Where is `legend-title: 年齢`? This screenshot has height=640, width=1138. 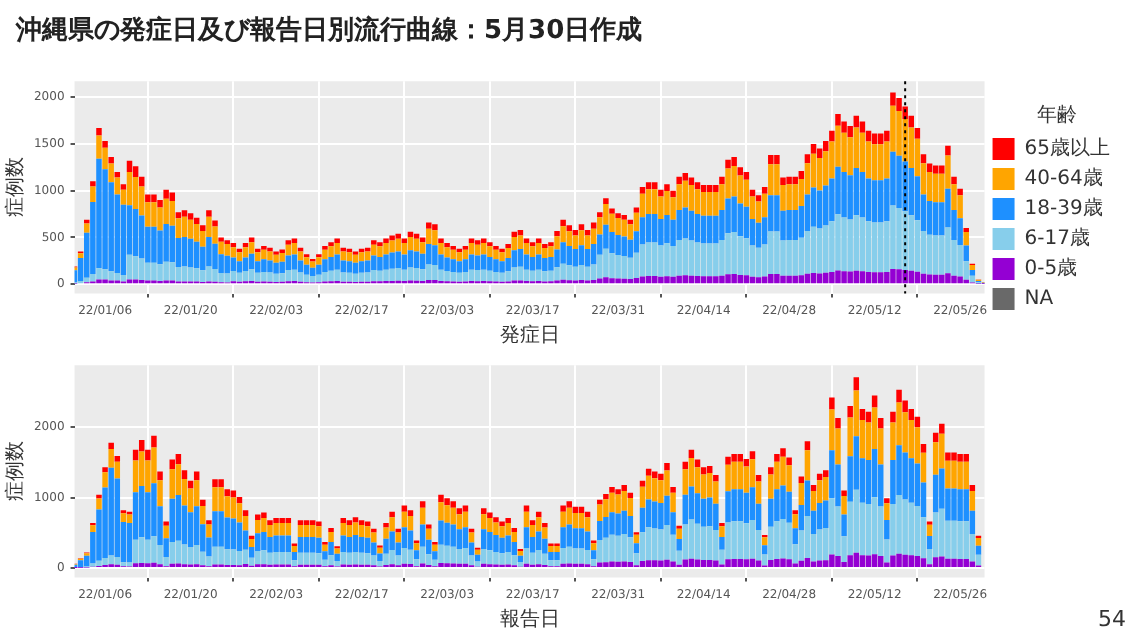 legend-title: 年齢 is located at coordinates (1057, 115).